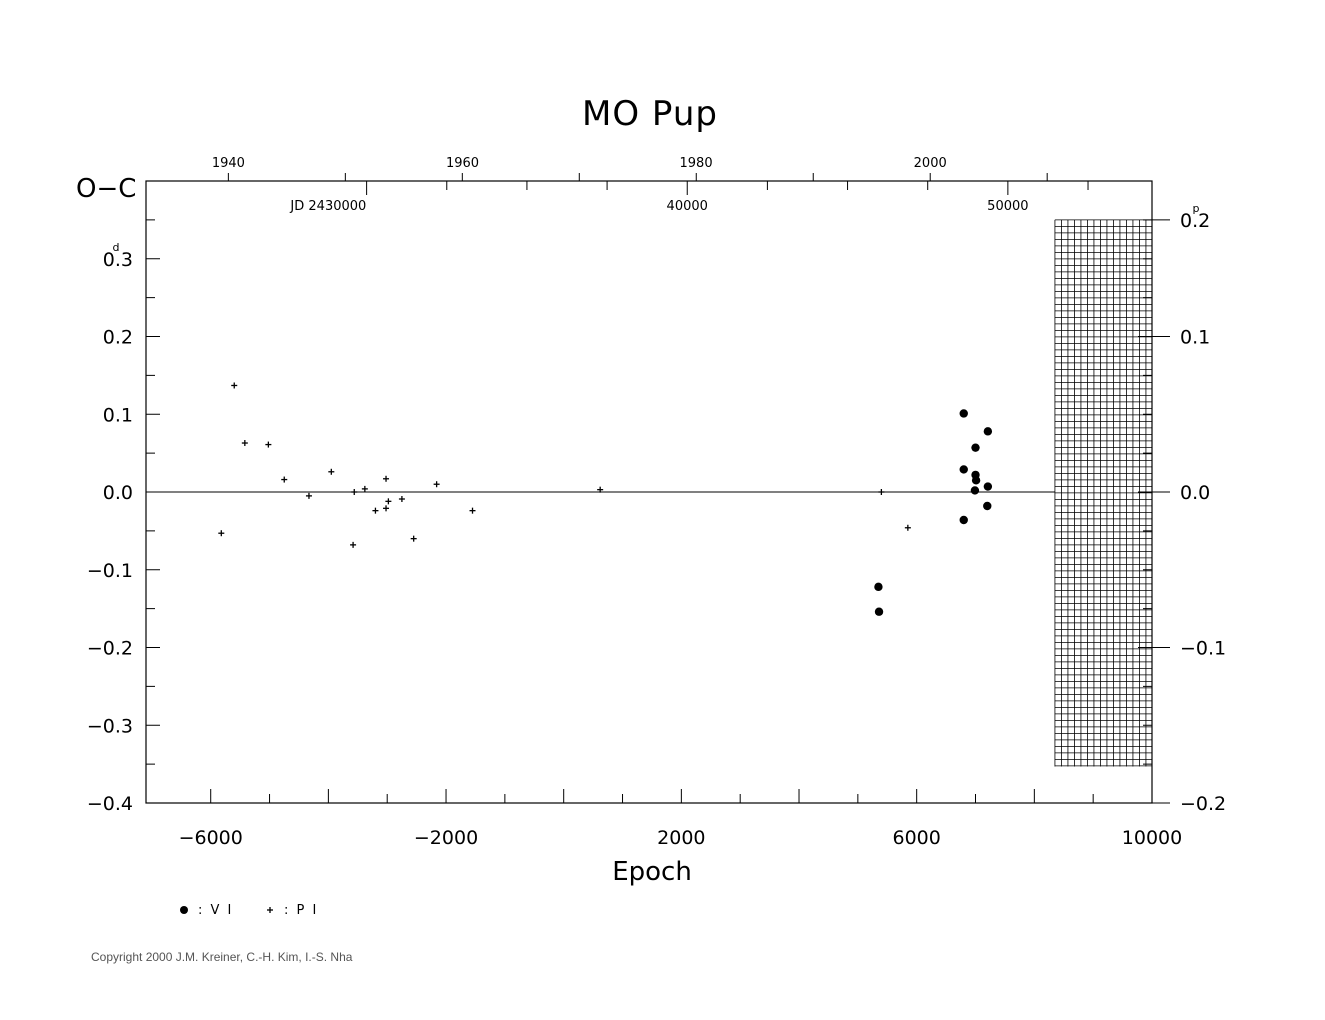  Describe the element at coordinates (916, 838) in the screenshot. I see `x-tick-label: 6000` at that location.